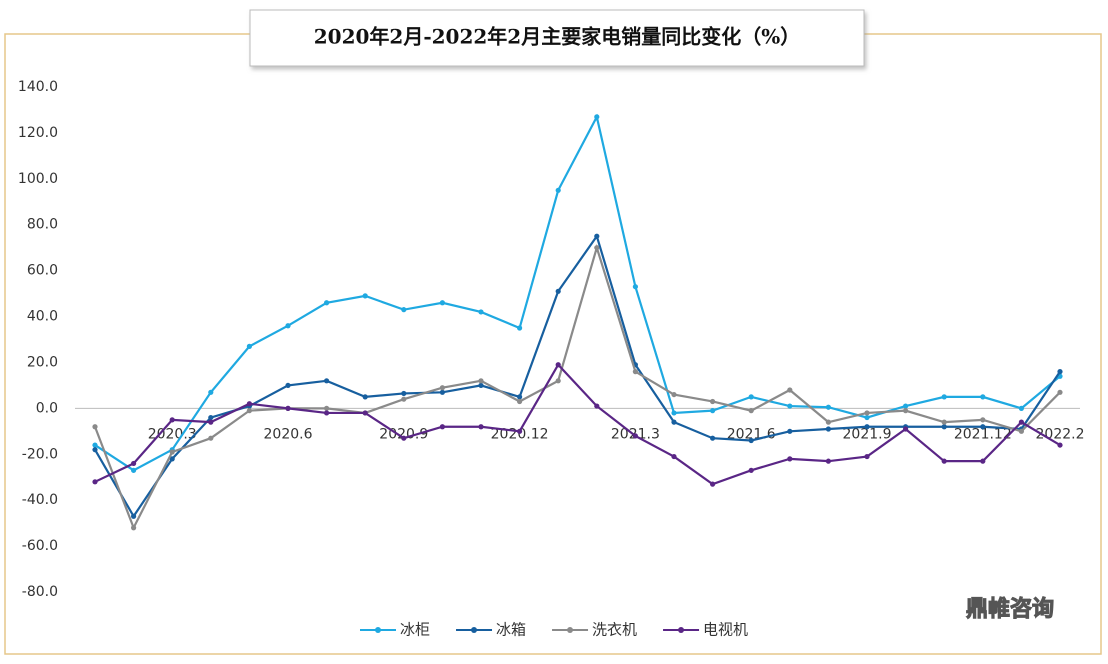  I want to click on y-tick-label: 100.0, so click(38, 179).